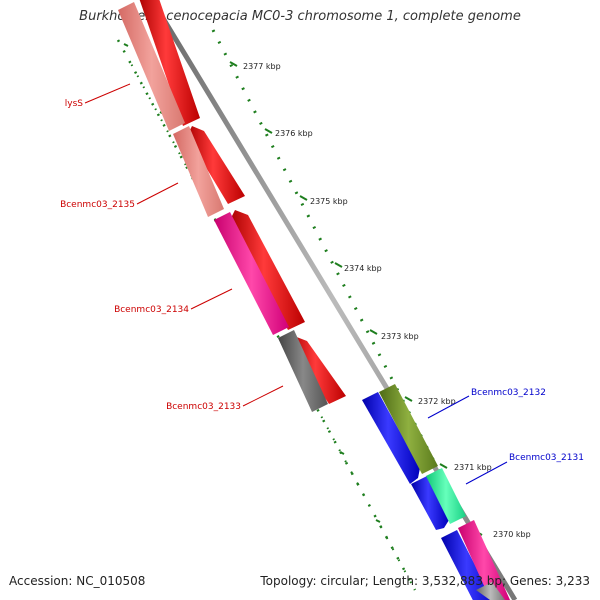 Image resolution: width=600 pixels, height=600 pixels. What do you see at coordinates (77, 581) in the screenshot?
I see `accession-text: Accession: NC_010508` at bounding box center [77, 581].